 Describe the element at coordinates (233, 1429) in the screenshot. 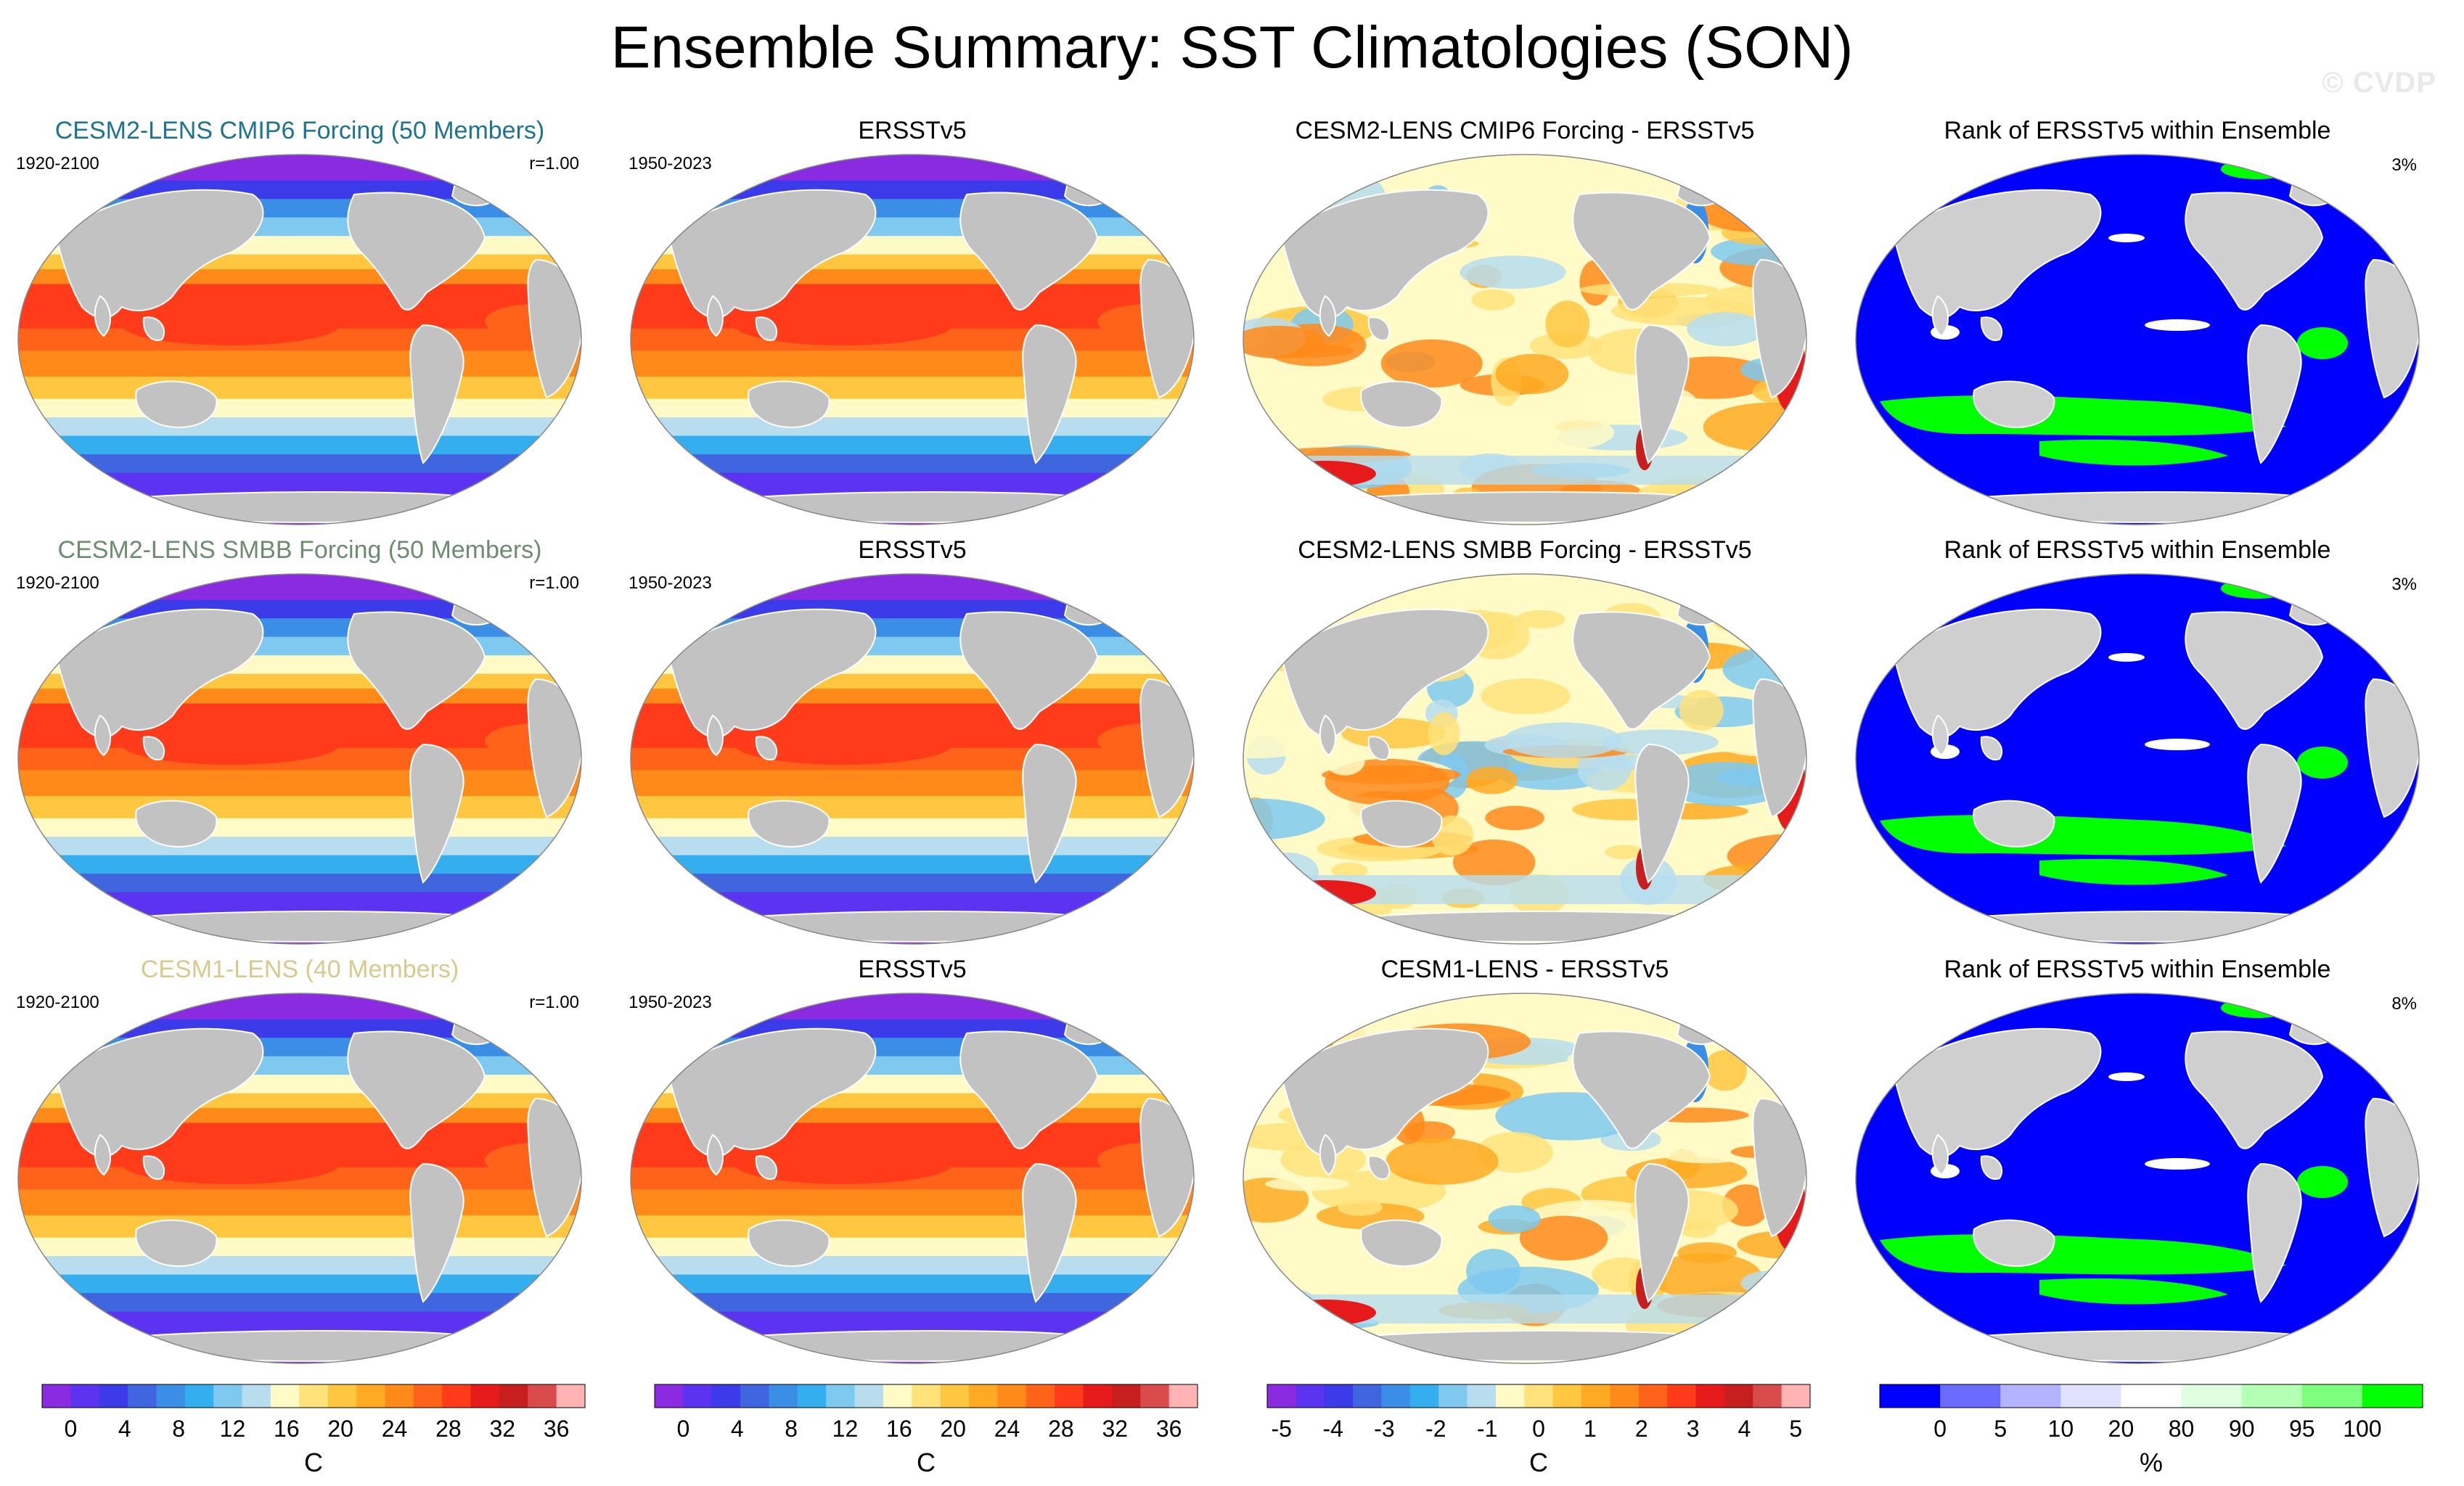

I see `colorbar-tick-label: 12` at that location.